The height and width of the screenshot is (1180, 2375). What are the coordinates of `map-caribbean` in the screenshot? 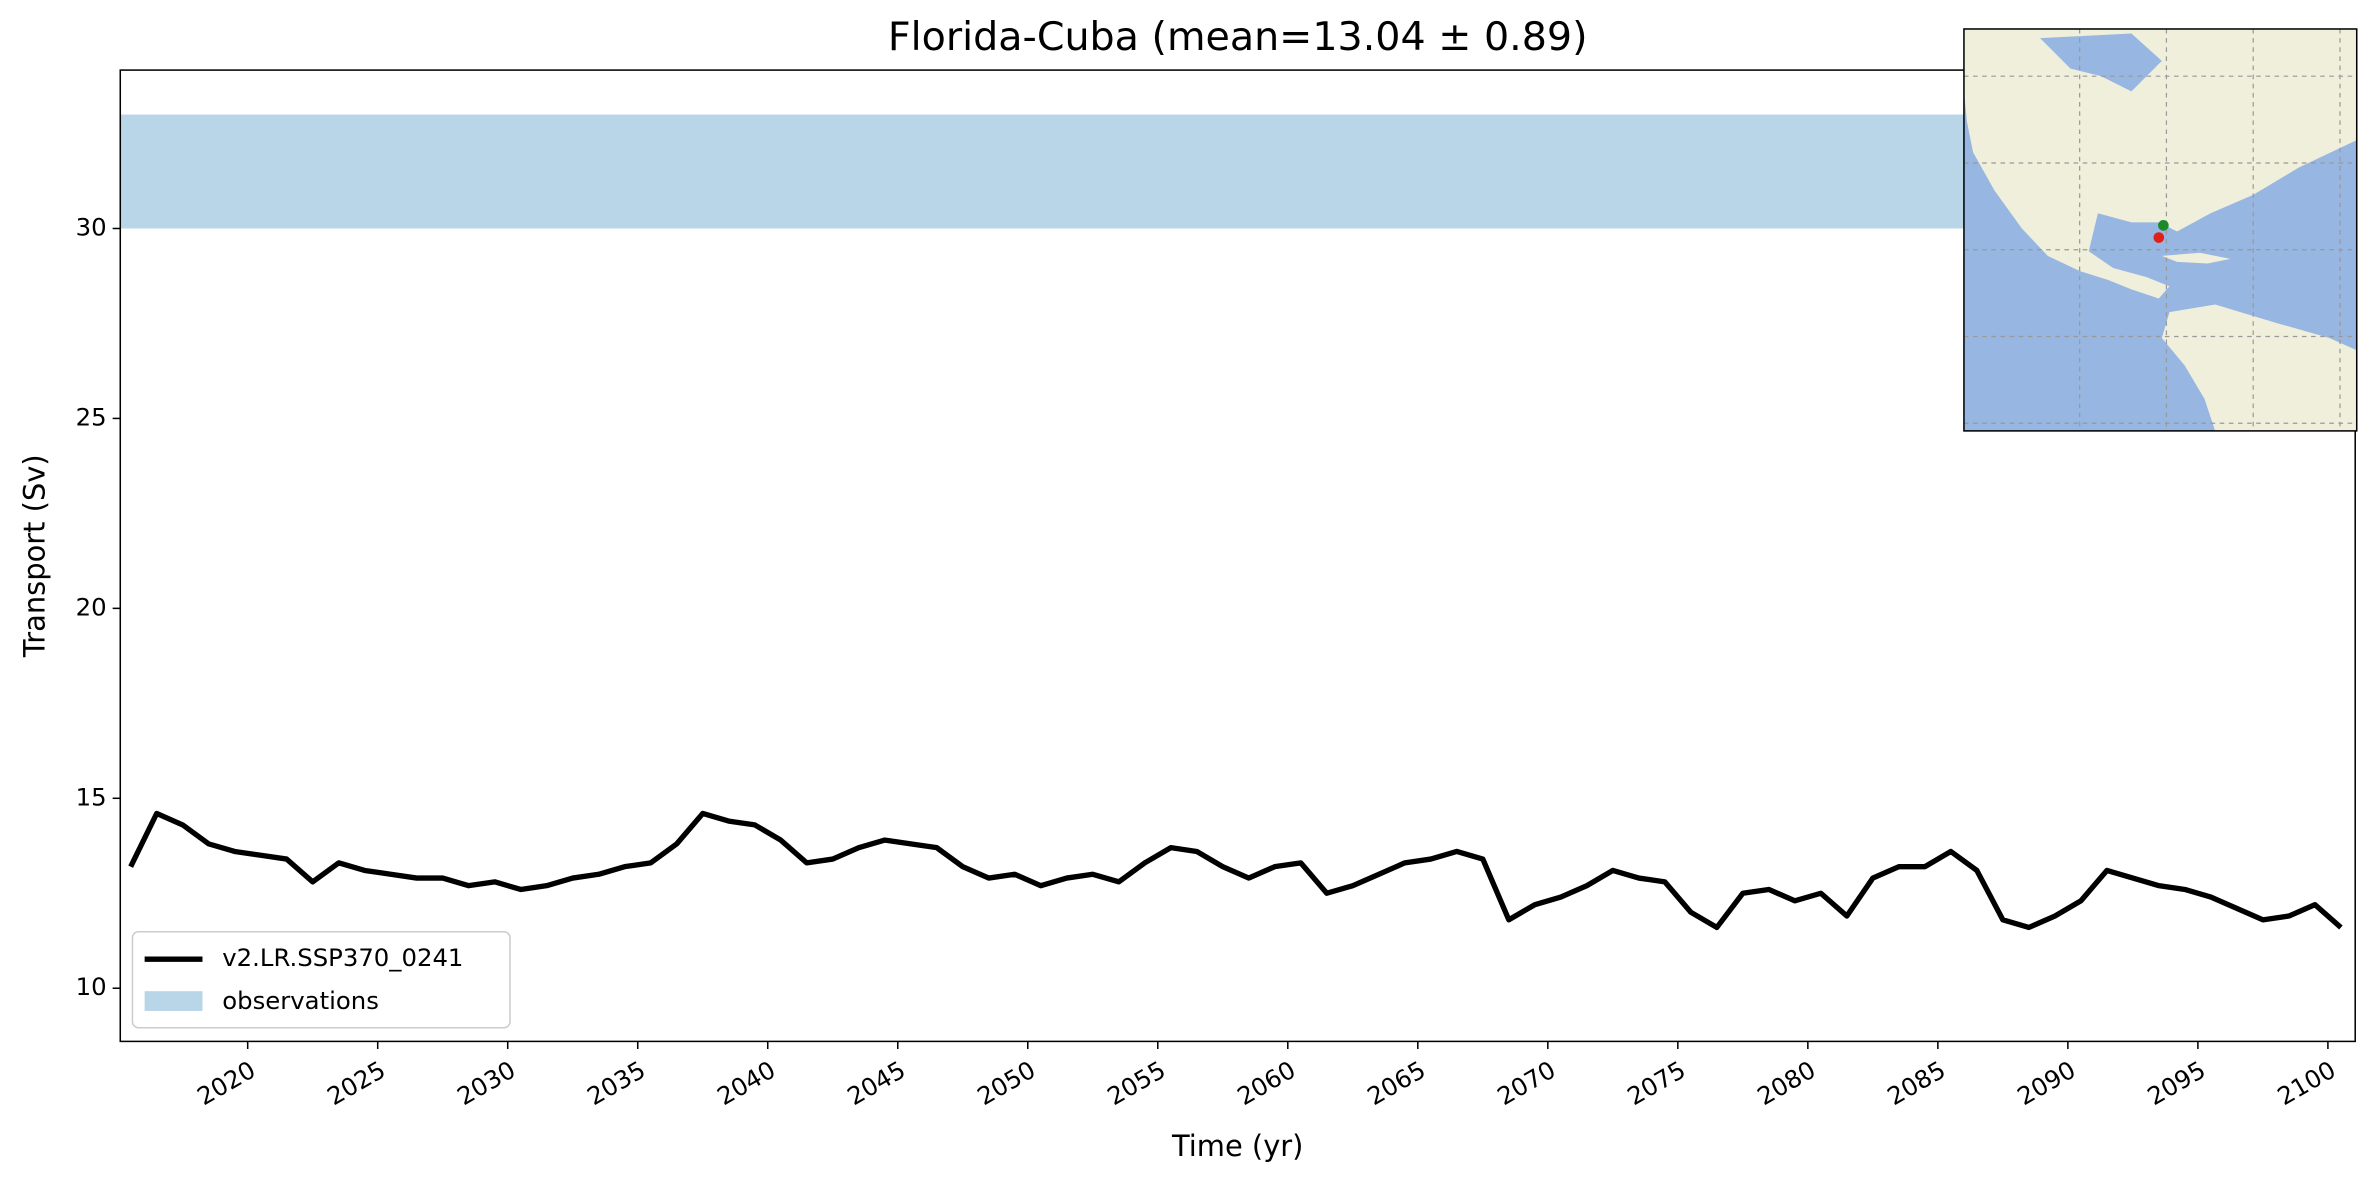 It's located at (2196, 258).